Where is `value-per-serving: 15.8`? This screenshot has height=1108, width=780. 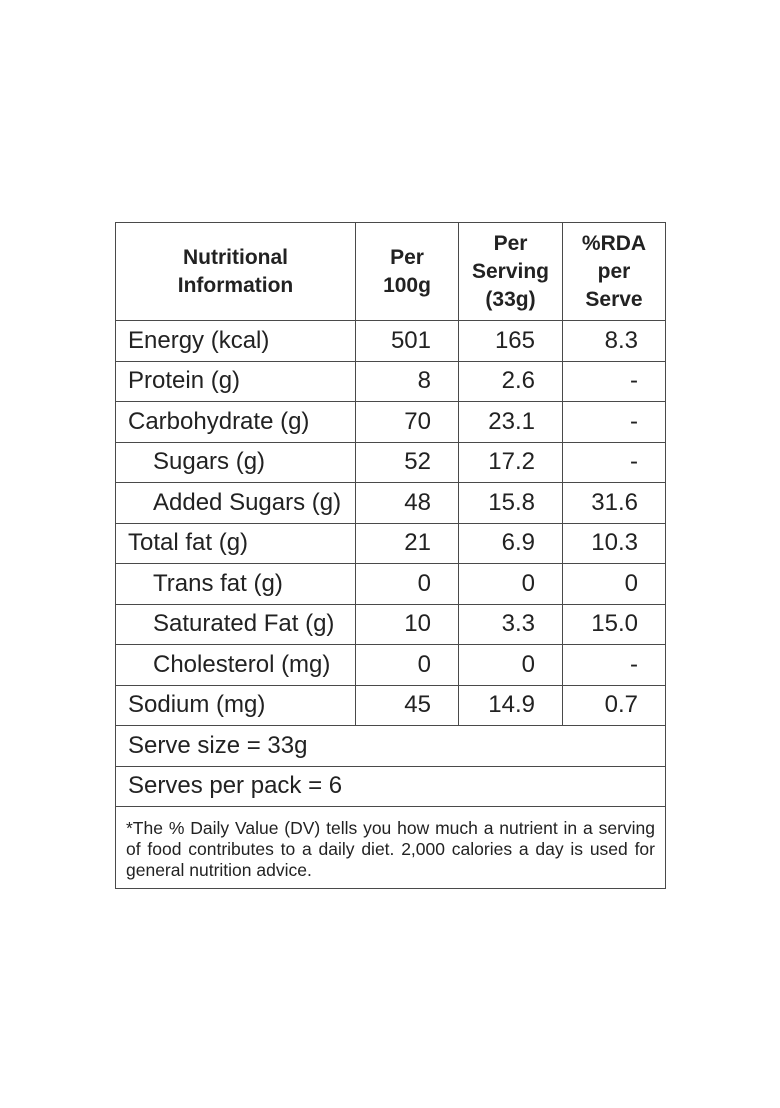 value-per-serving: 15.8 is located at coordinates (510, 503).